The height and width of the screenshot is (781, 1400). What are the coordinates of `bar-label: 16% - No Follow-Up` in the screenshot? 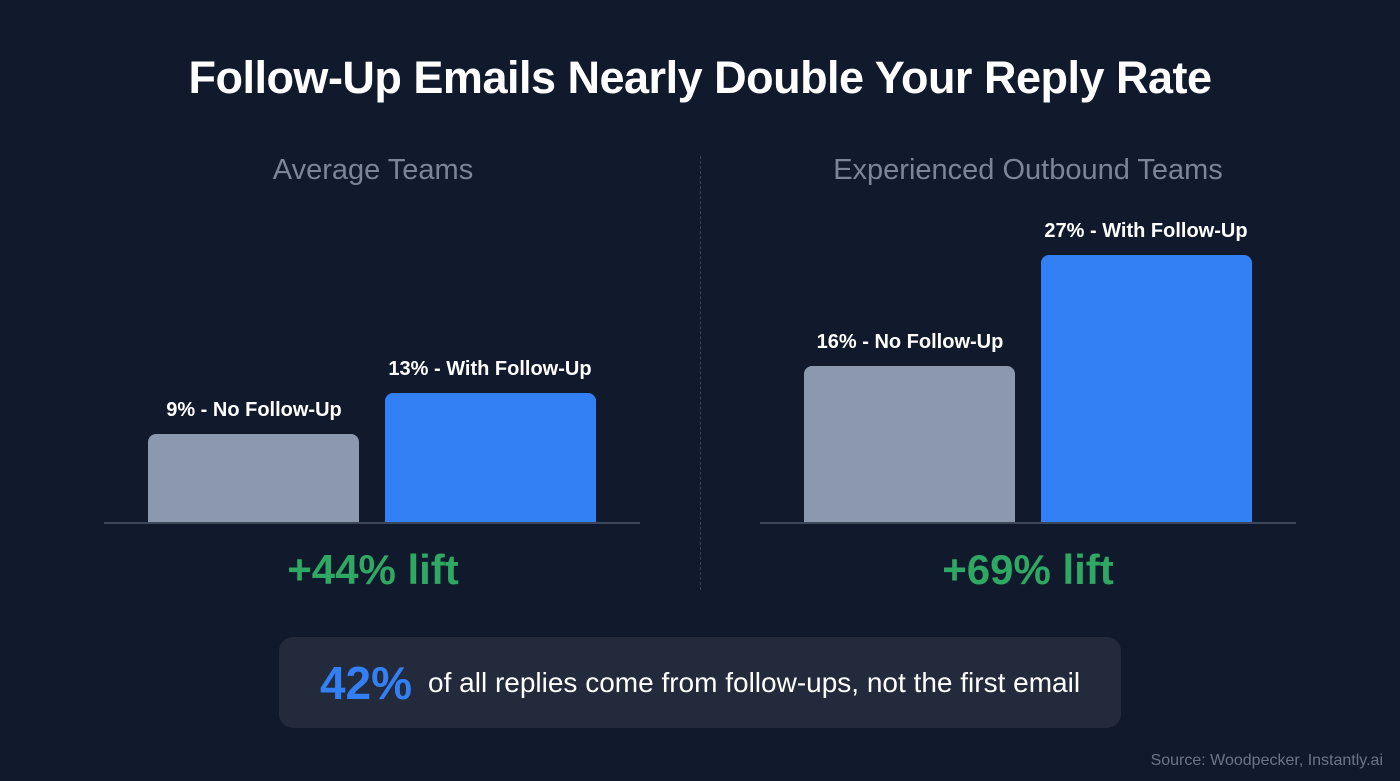 It's located at (910, 342).